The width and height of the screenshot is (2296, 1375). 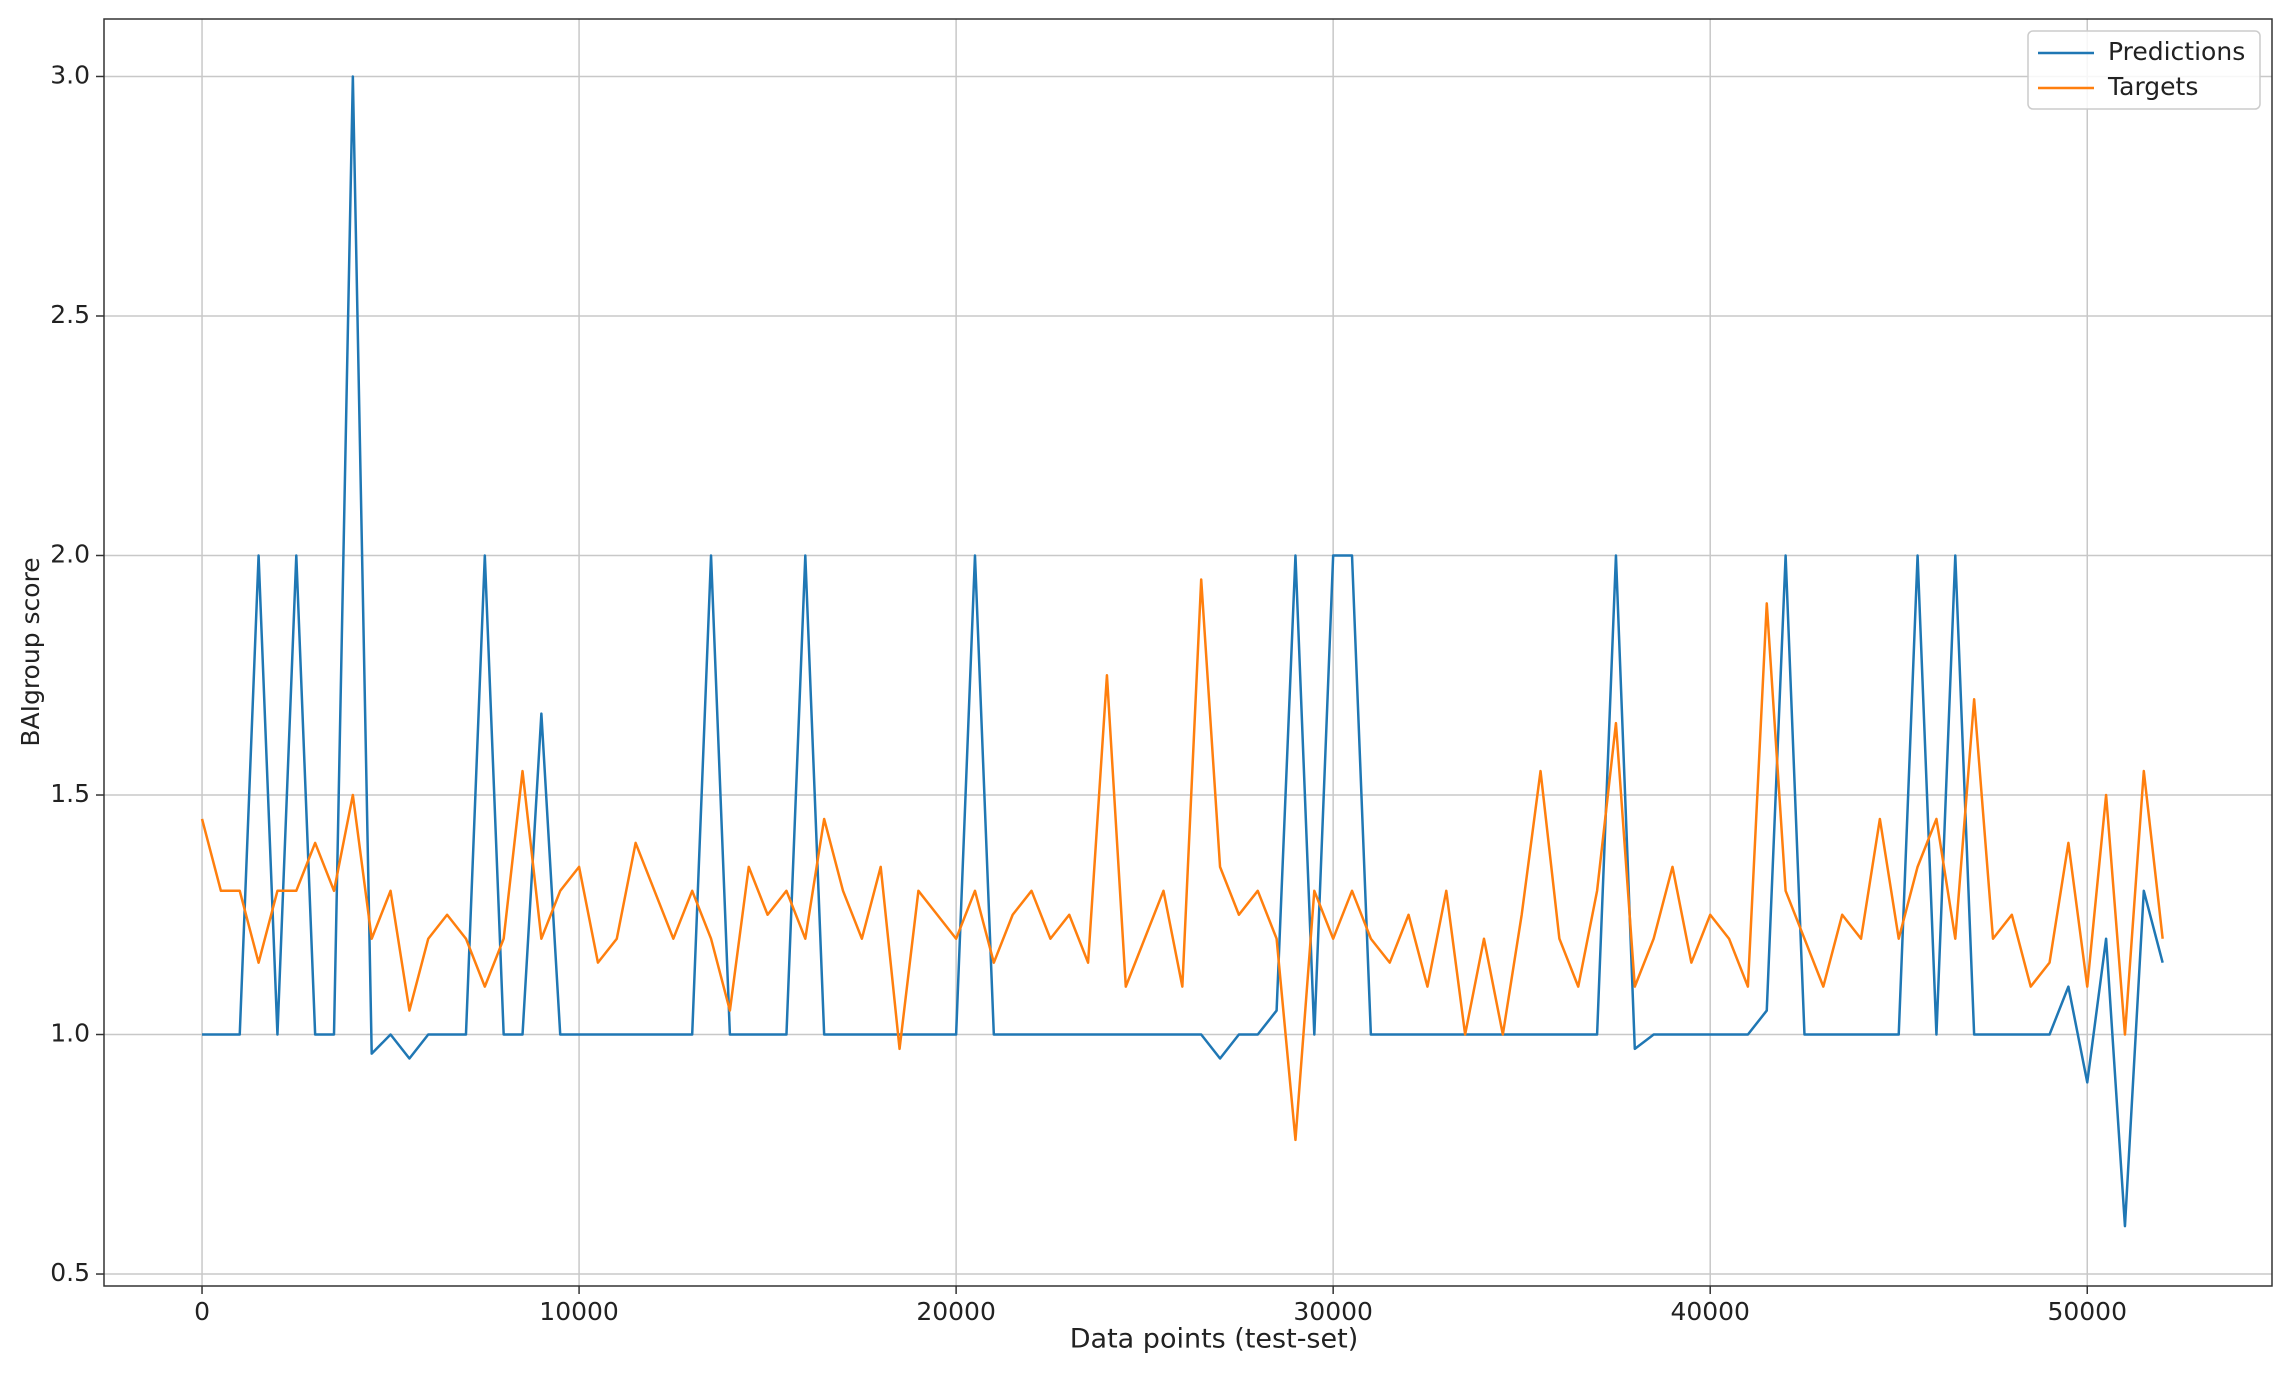 What do you see at coordinates (70, 314) in the screenshot?
I see `y-tick-label: 2.5` at bounding box center [70, 314].